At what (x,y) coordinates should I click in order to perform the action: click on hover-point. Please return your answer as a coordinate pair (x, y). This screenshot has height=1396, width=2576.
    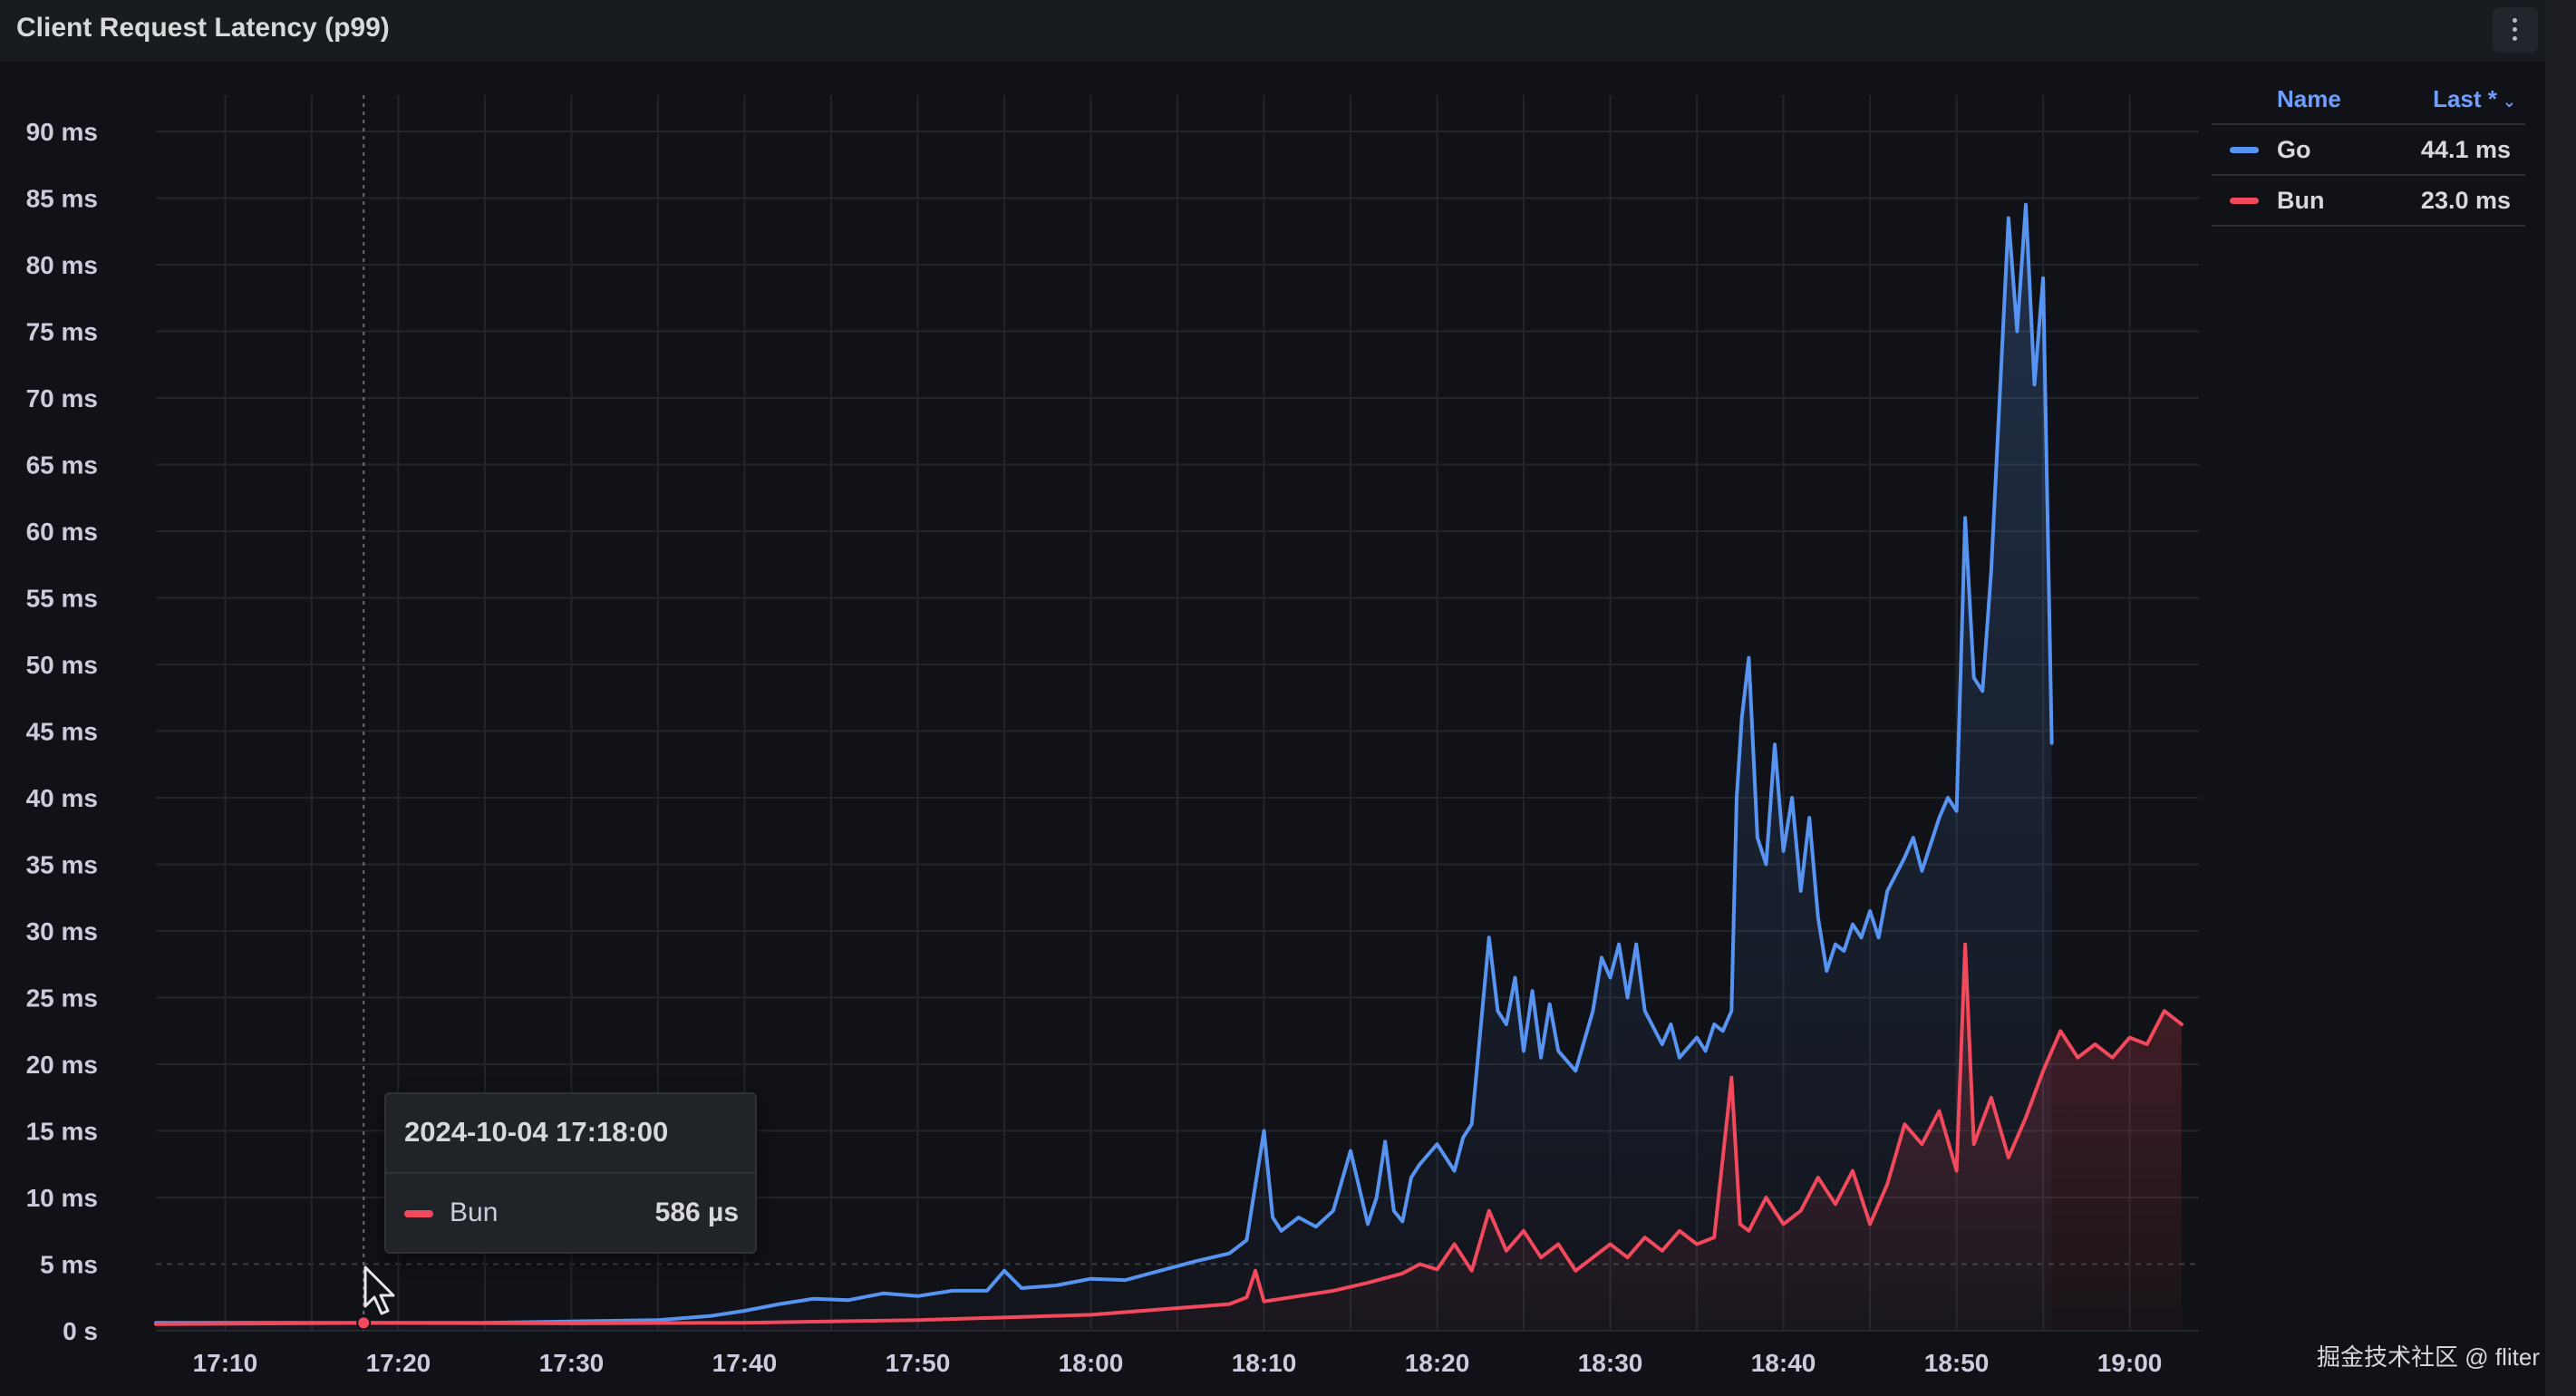
    Looking at the image, I should click on (364, 1323).